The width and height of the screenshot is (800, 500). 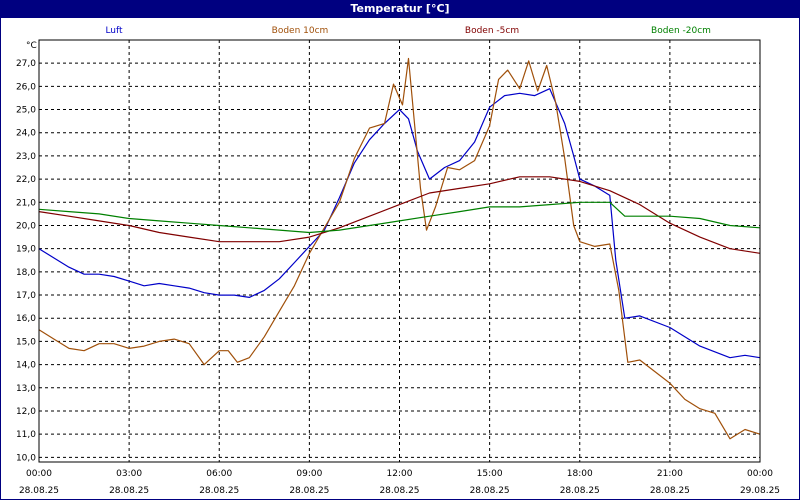 I want to click on y-tick-label: 11,0, so click(x=26, y=435).